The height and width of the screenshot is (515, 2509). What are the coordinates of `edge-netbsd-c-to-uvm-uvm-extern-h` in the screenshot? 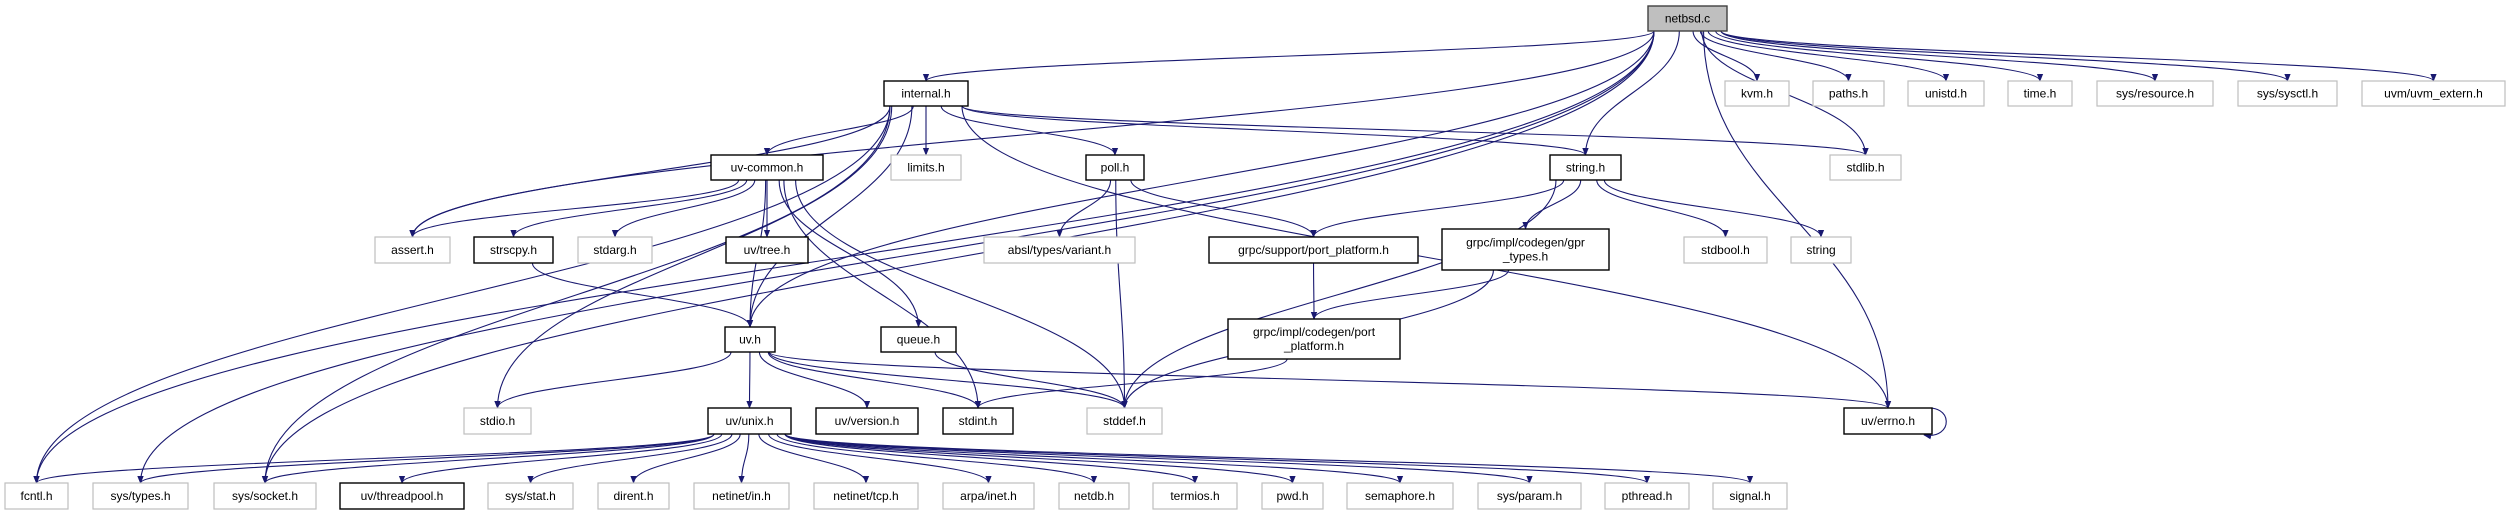 It's located at (2078, 56).